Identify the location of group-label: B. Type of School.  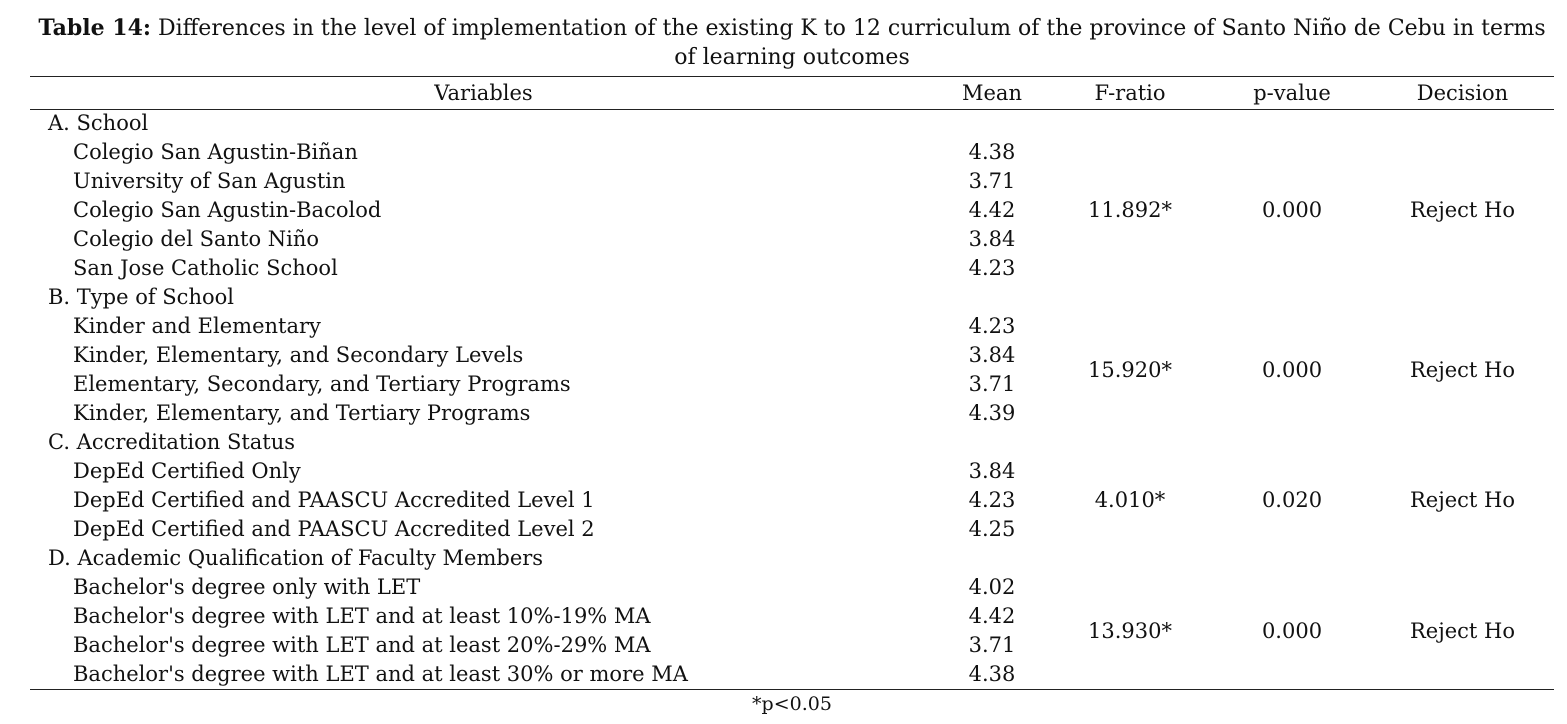
(141, 297).